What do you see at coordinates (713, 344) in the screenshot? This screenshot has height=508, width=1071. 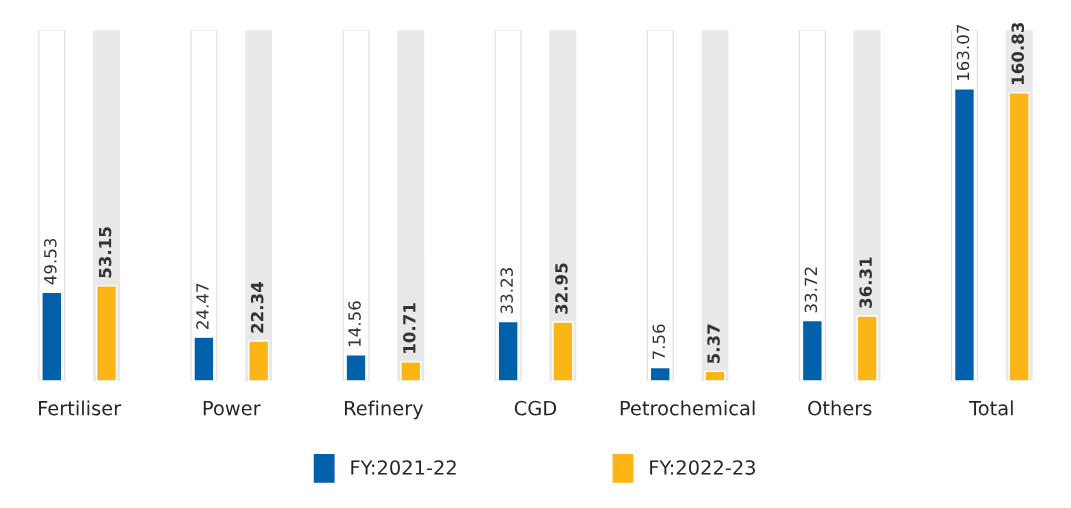 I see `data-label: 5.37` at bounding box center [713, 344].